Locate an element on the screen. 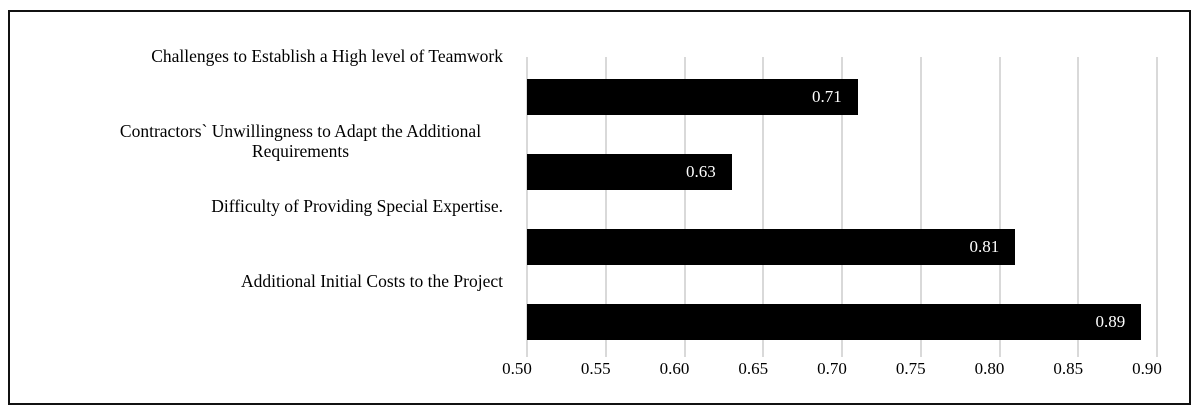  x-axis-tick-label: 0.80 is located at coordinates (989, 368).